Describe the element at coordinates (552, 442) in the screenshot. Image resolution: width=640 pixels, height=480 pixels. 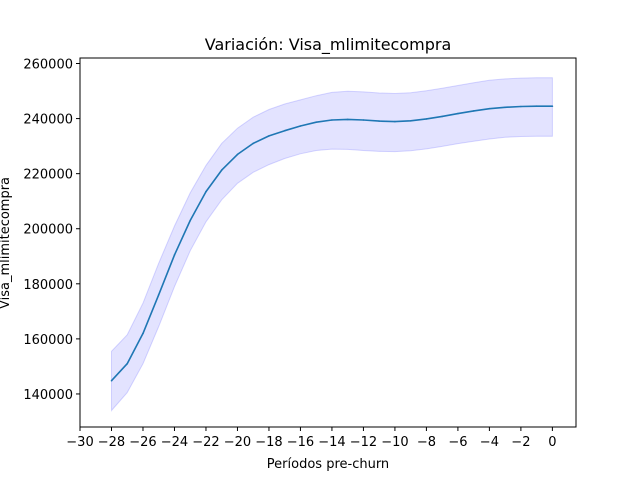
I see `x-tick-label: 0` at that location.